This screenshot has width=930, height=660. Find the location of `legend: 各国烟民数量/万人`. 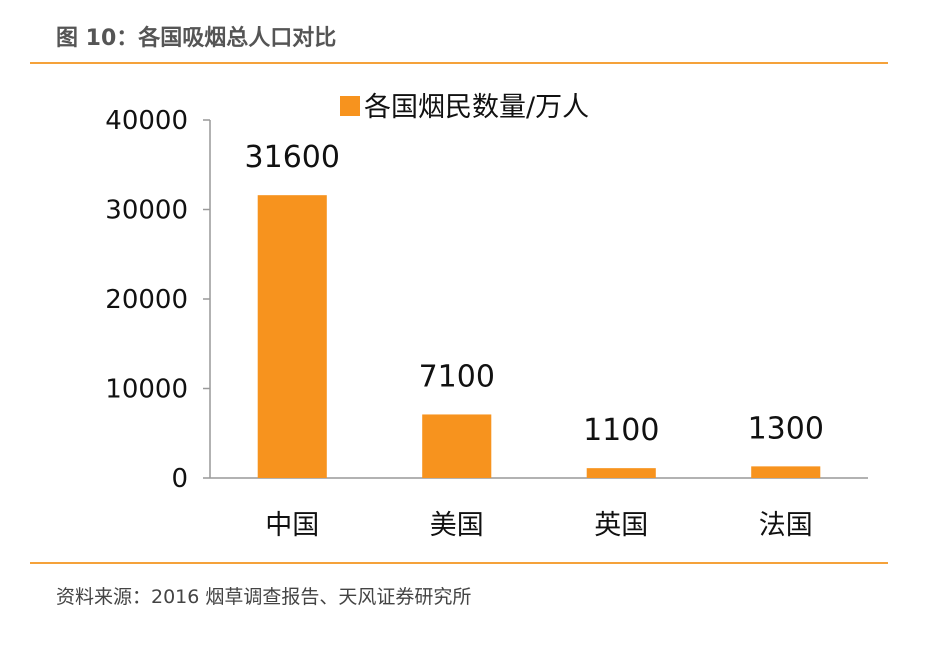

legend: 各国烟民数量/万人 is located at coordinates (464, 107).